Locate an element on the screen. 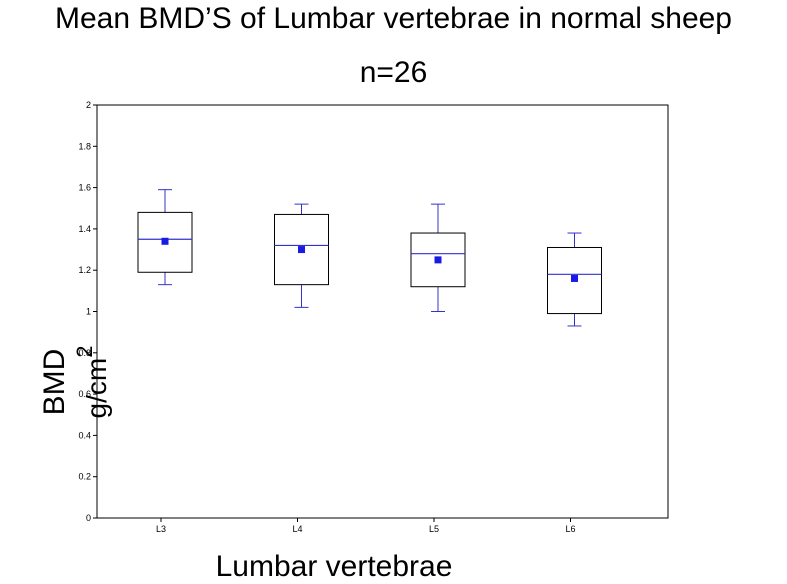 The height and width of the screenshot is (584, 787). y-tick-label: 1 is located at coordinates (88, 312).